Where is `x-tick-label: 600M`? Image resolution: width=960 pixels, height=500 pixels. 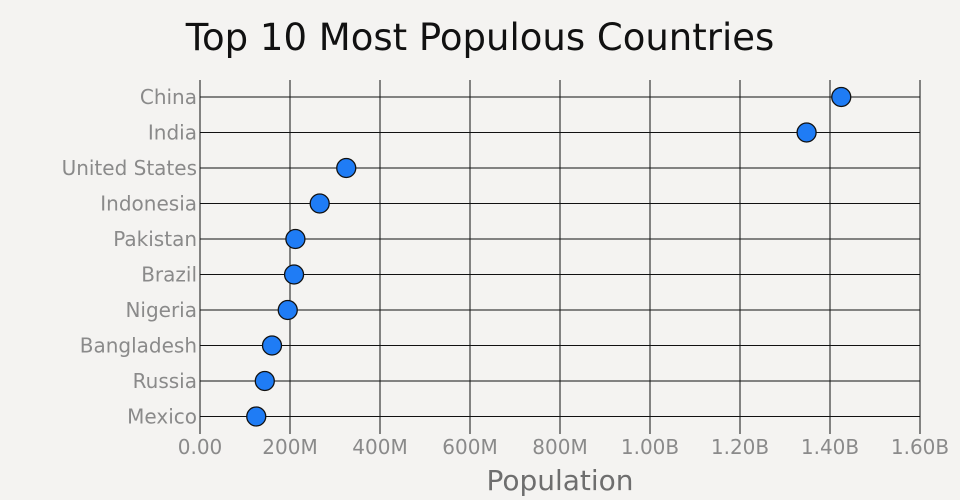 x-tick-label: 600M is located at coordinates (469, 447).